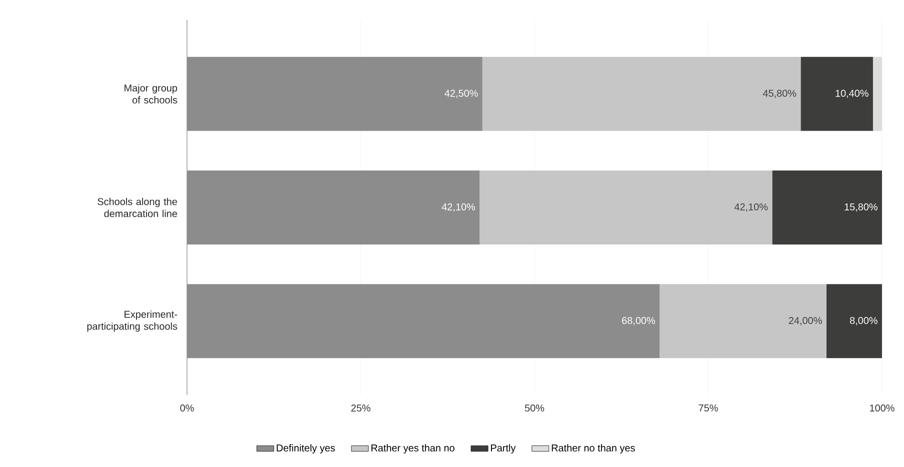  What do you see at coordinates (639, 321) in the screenshot?
I see `data-label: 68,00%` at bounding box center [639, 321].